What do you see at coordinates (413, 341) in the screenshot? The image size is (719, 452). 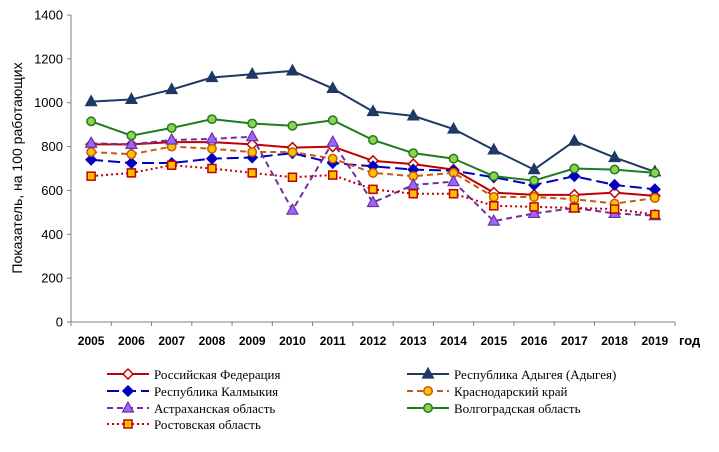 I see `x-tick-label: 2013` at bounding box center [413, 341].